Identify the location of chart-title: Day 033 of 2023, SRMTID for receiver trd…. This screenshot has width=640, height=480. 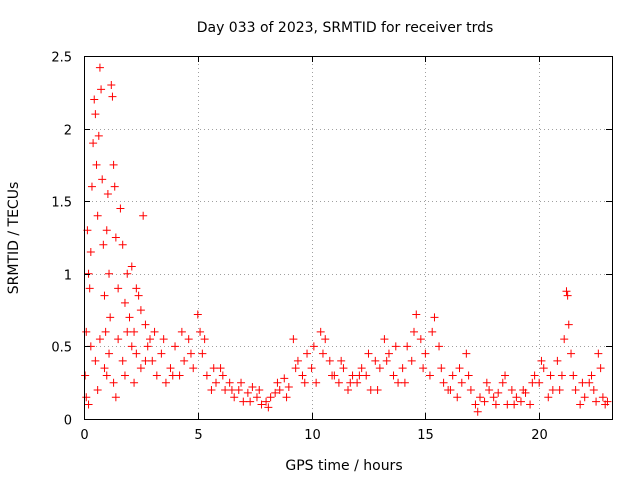
(345, 28).